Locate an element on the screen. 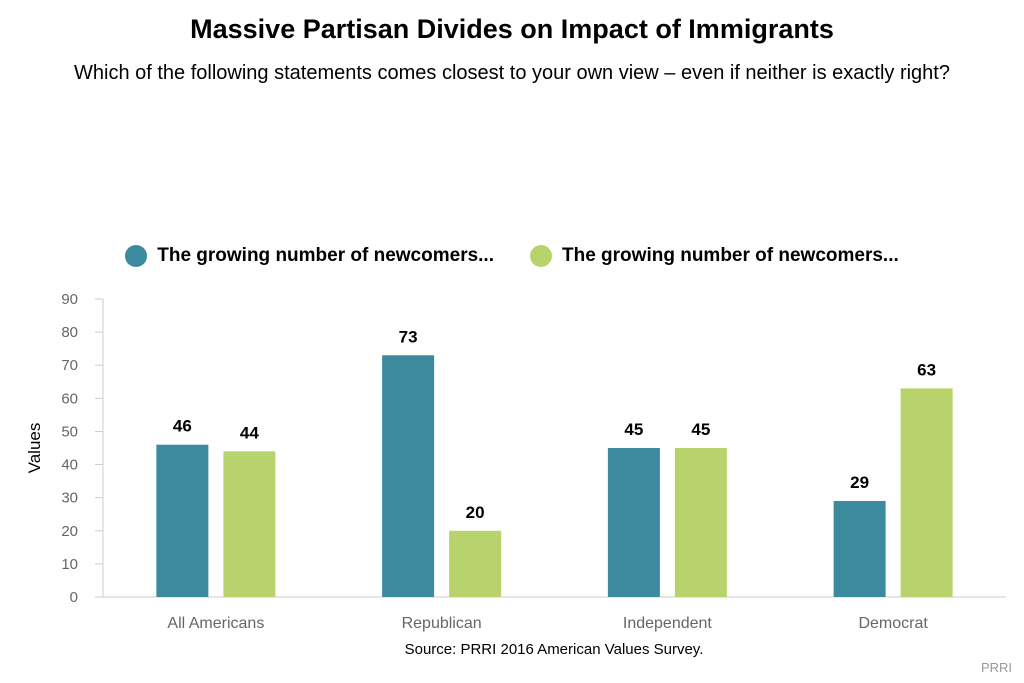 This screenshot has height=683, width=1024. data-label: 29 is located at coordinates (859, 482).